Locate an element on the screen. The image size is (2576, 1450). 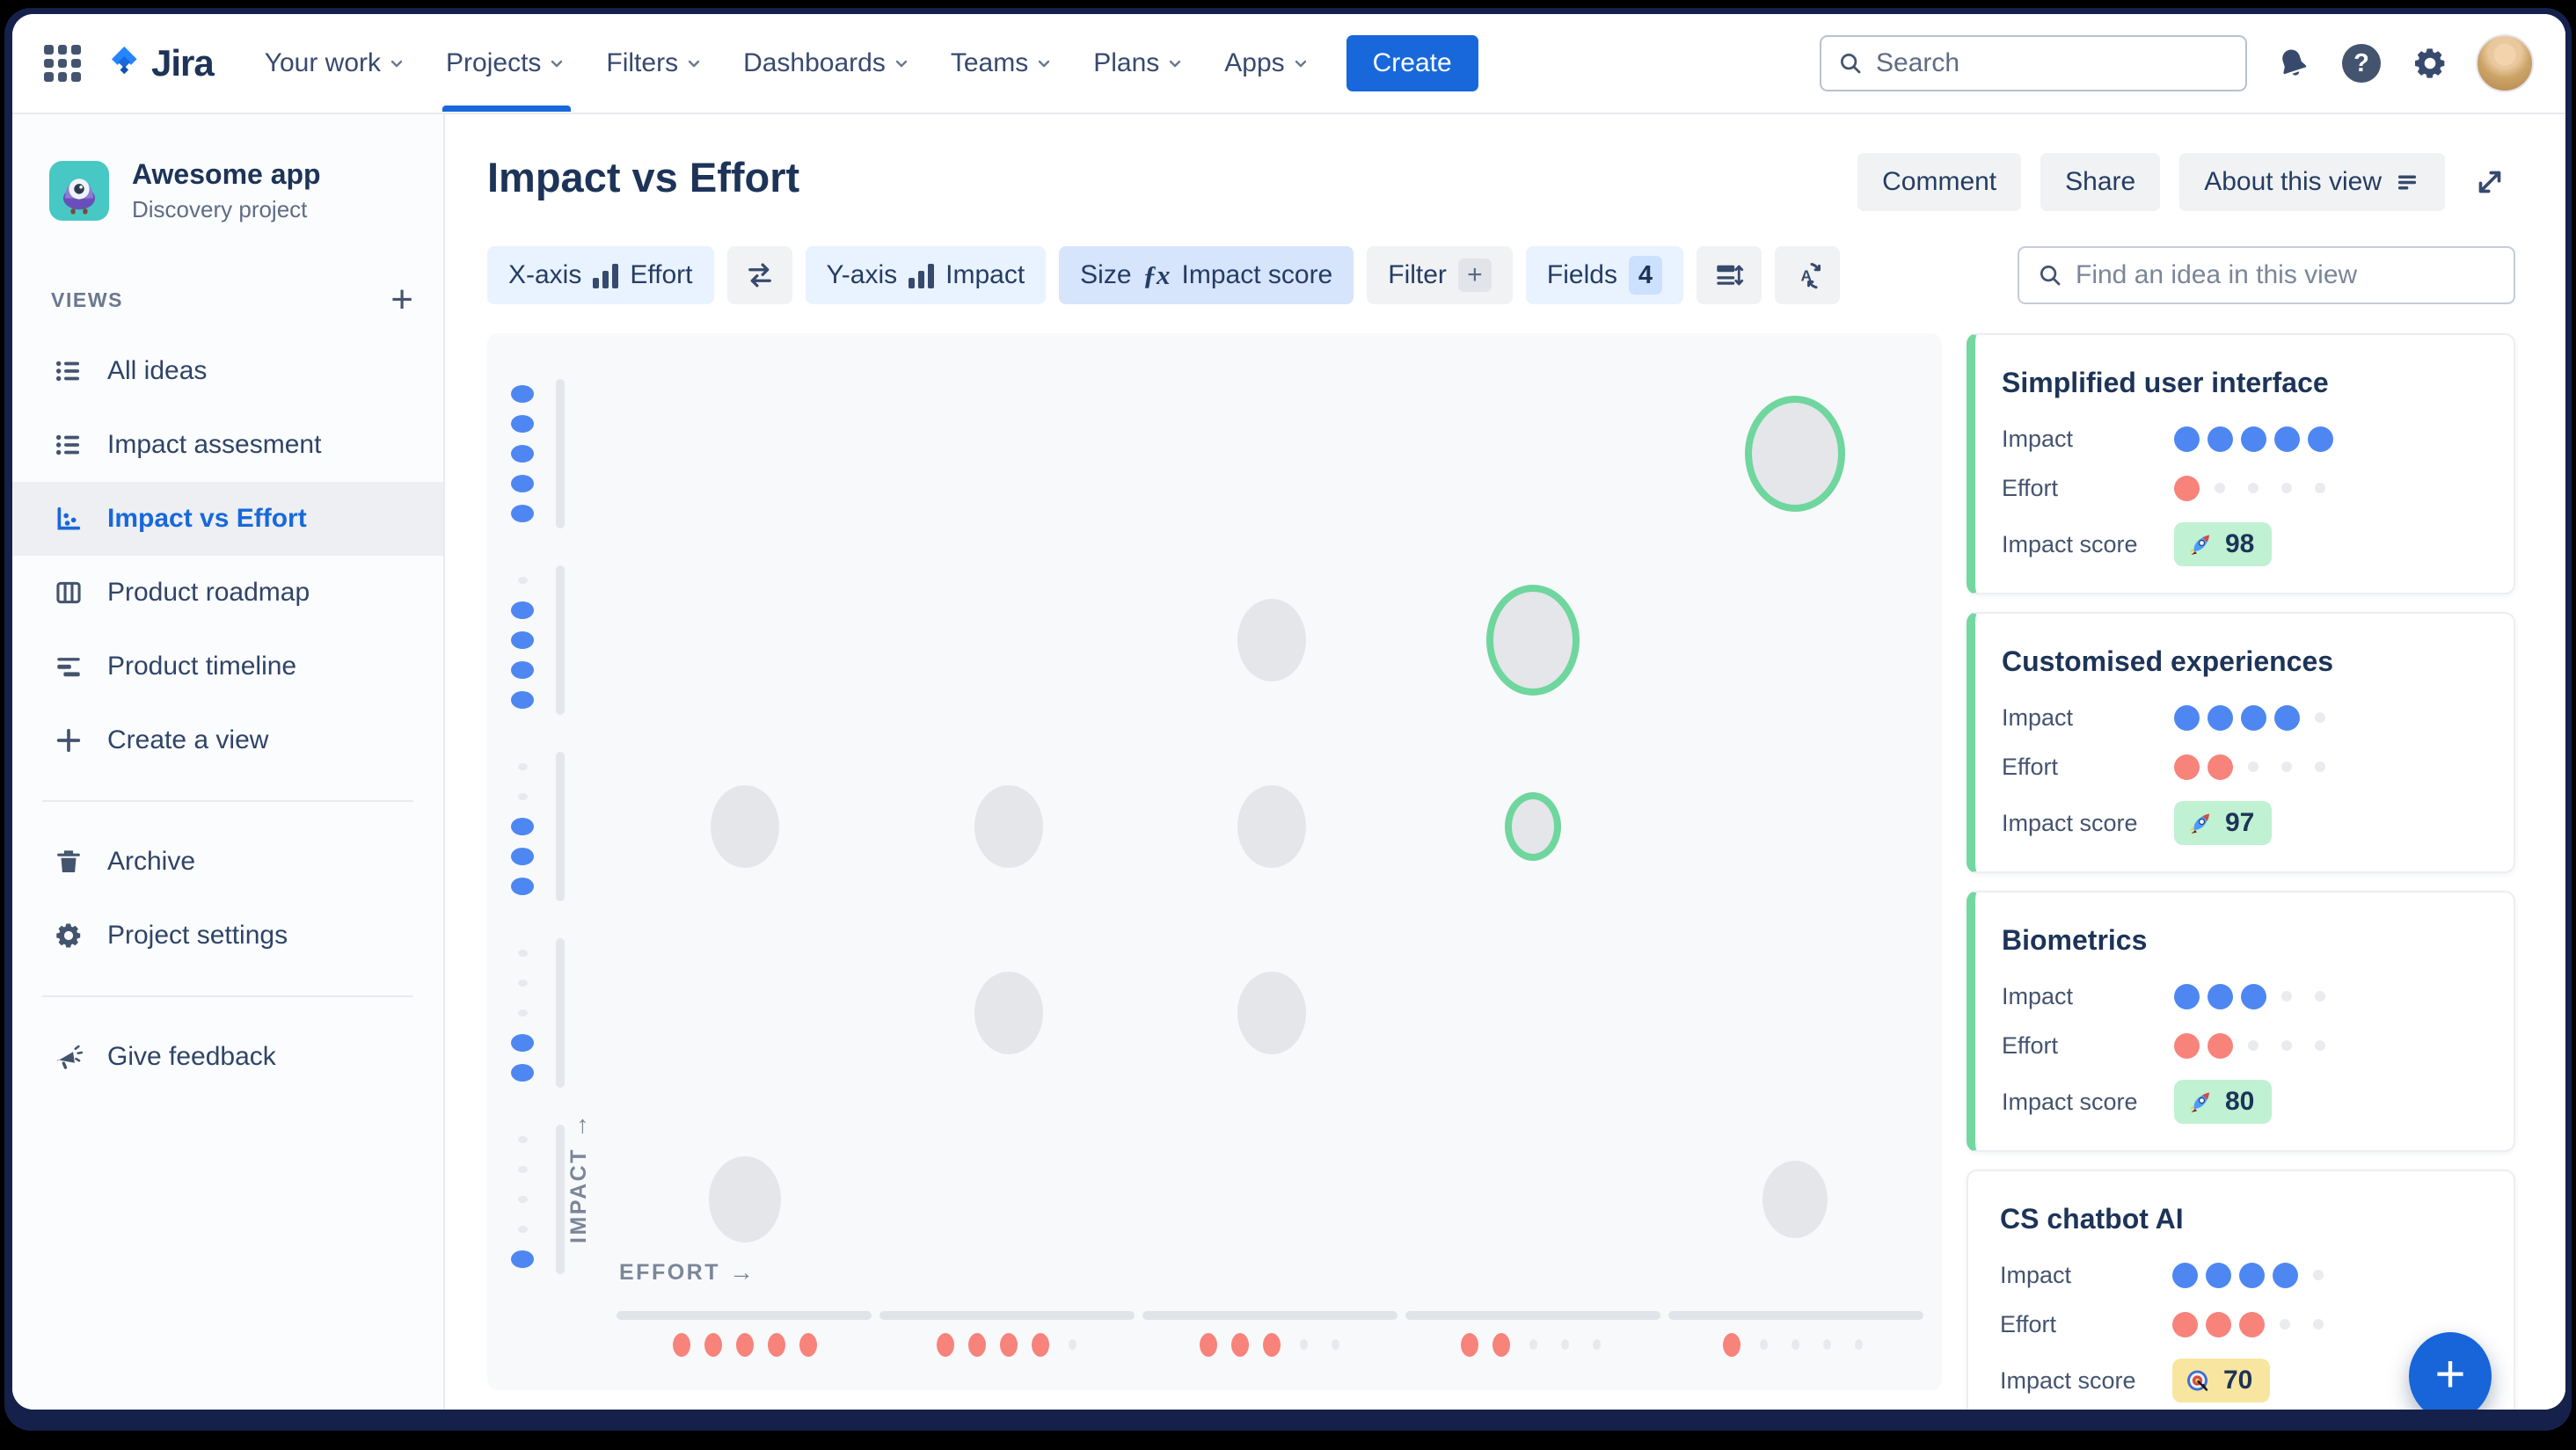
chart-bubble-customised-experiences is located at coordinates (1533, 640).